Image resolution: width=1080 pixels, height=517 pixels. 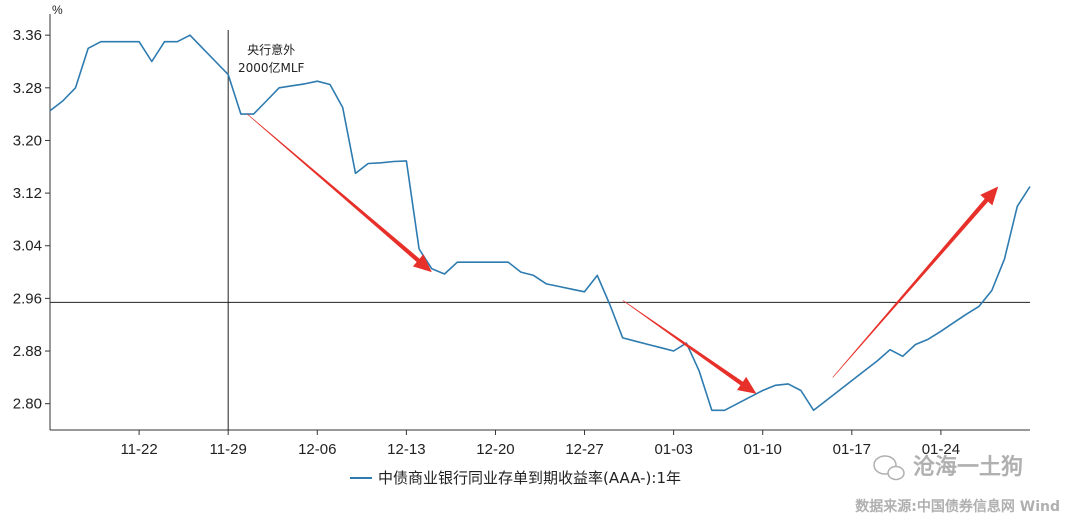 What do you see at coordinates (27, 140) in the screenshot?
I see `y-tick-label: 3.20` at bounding box center [27, 140].